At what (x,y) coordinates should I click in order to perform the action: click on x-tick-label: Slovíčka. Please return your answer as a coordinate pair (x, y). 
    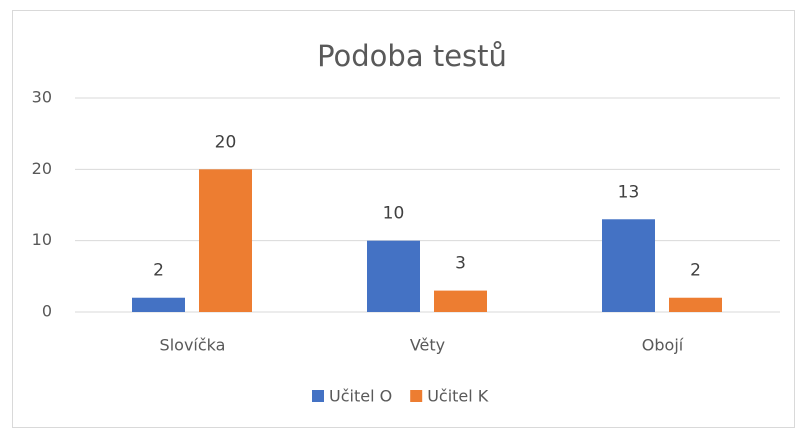
    Looking at the image, I should click on (193, 345).